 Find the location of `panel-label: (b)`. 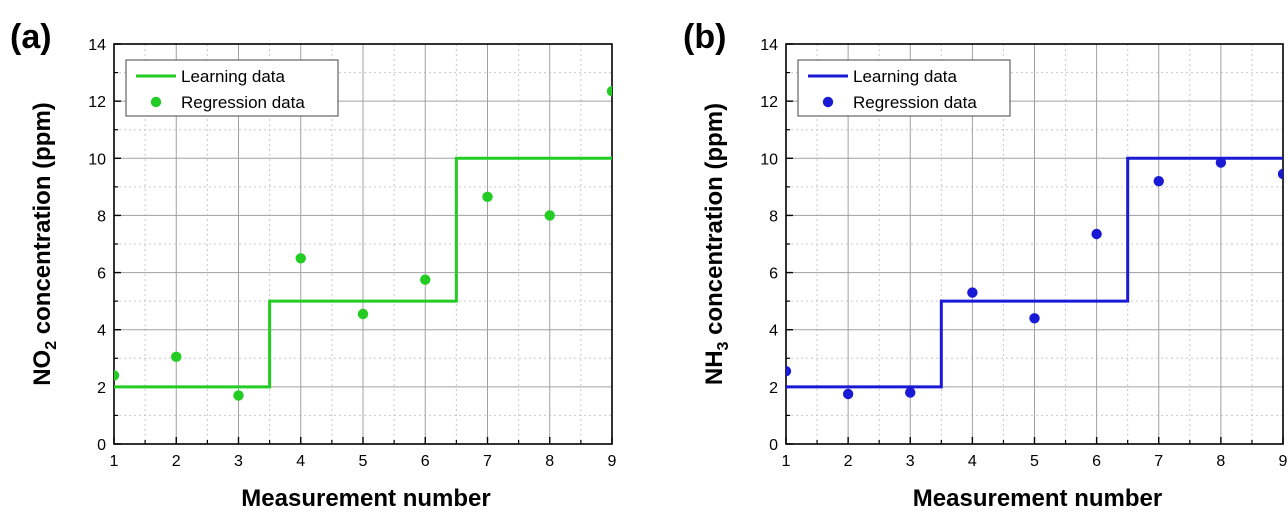

panel-label: (b) is located at coordinates (704, 37).